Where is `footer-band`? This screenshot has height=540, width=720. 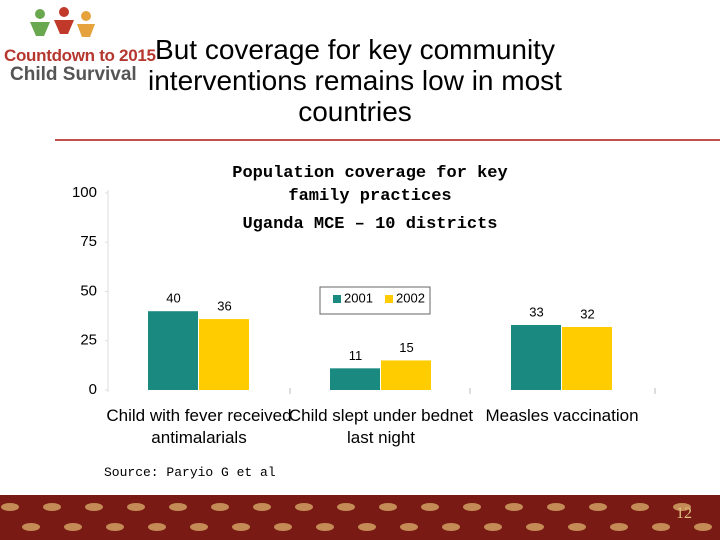
footer-band is located at coordinates (360, 517).